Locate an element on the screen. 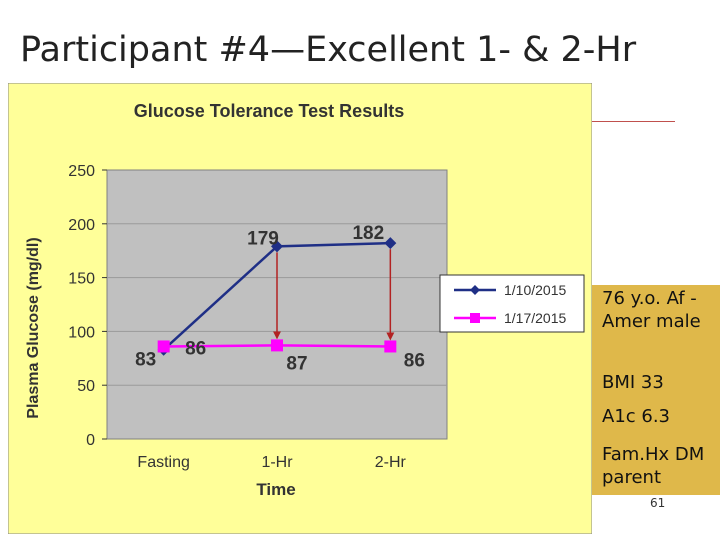 This screenshot has width=720, height=540. slide-title: Participant #4—Excellent 1- & 2-Hr is located at coordinates (328, 50).